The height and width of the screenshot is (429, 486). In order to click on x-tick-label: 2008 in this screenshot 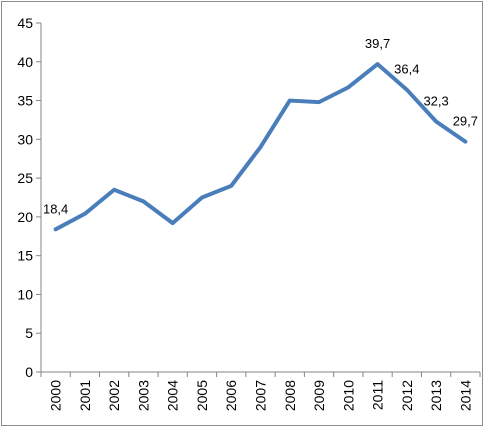, I will do `click(290, 395)`.